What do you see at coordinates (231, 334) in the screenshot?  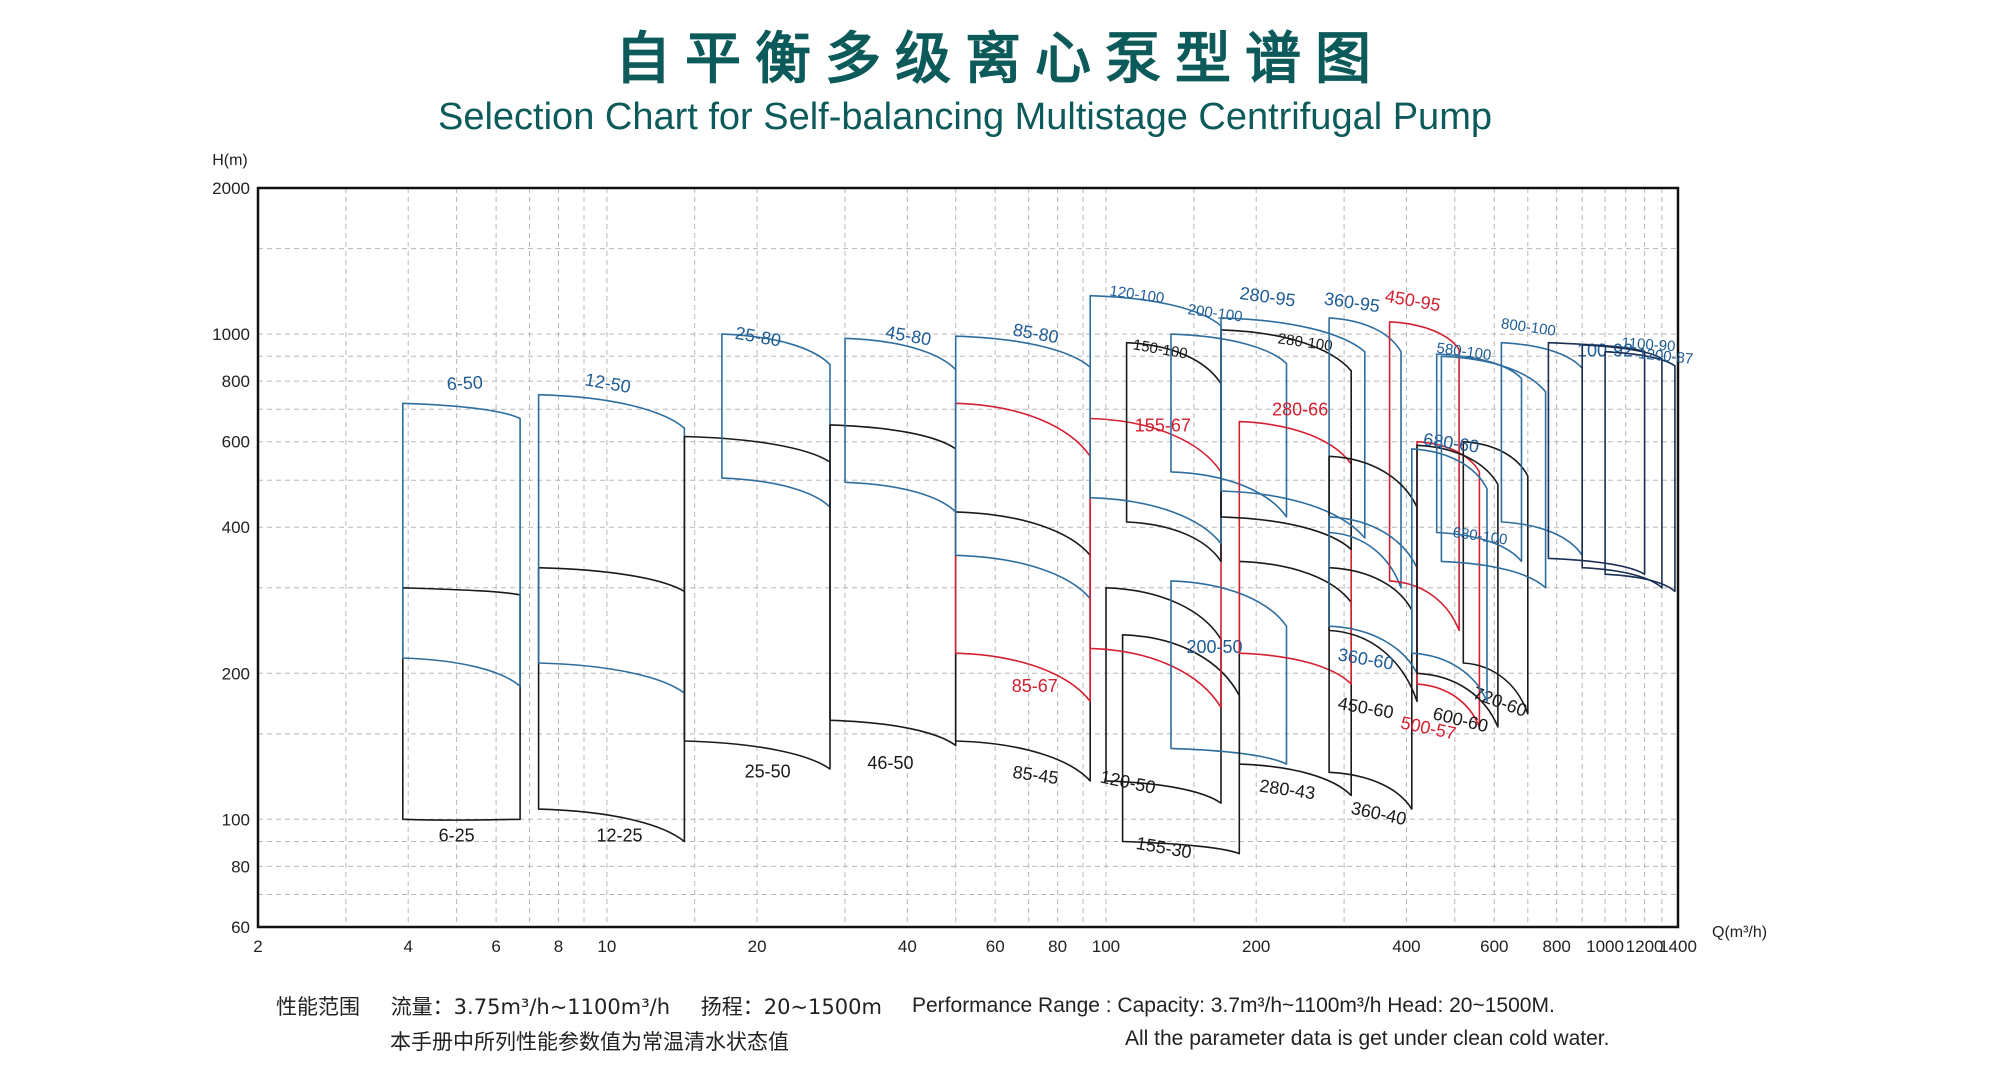 I see `y-tick-label: 1000` at bounding box center [231, 334].